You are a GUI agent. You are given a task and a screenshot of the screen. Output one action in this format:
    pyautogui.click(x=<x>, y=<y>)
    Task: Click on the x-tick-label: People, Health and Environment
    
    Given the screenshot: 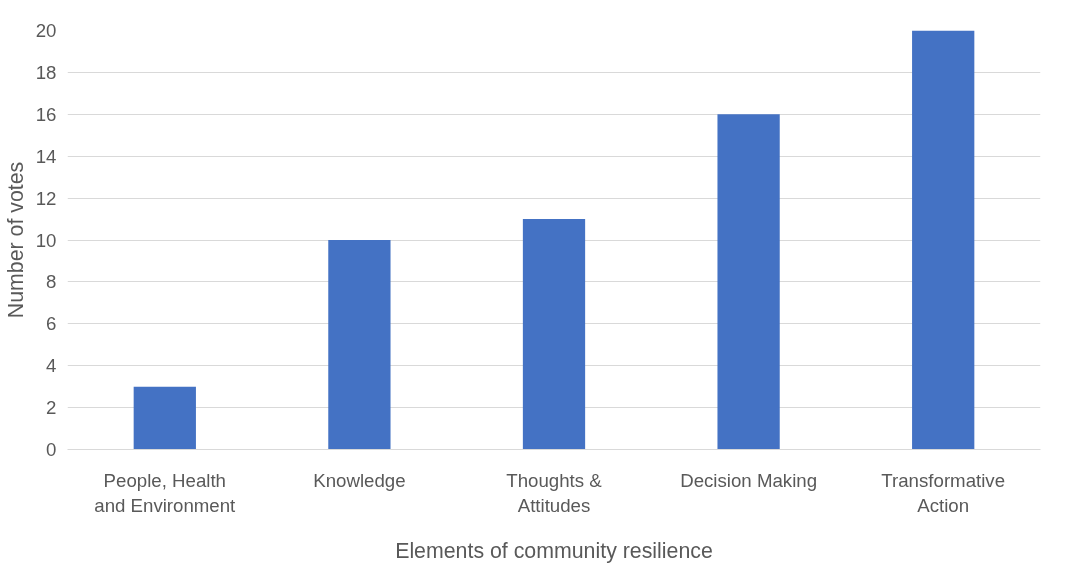 What is the action you would take?
    pyautogui.click(x=165, y=492)
    